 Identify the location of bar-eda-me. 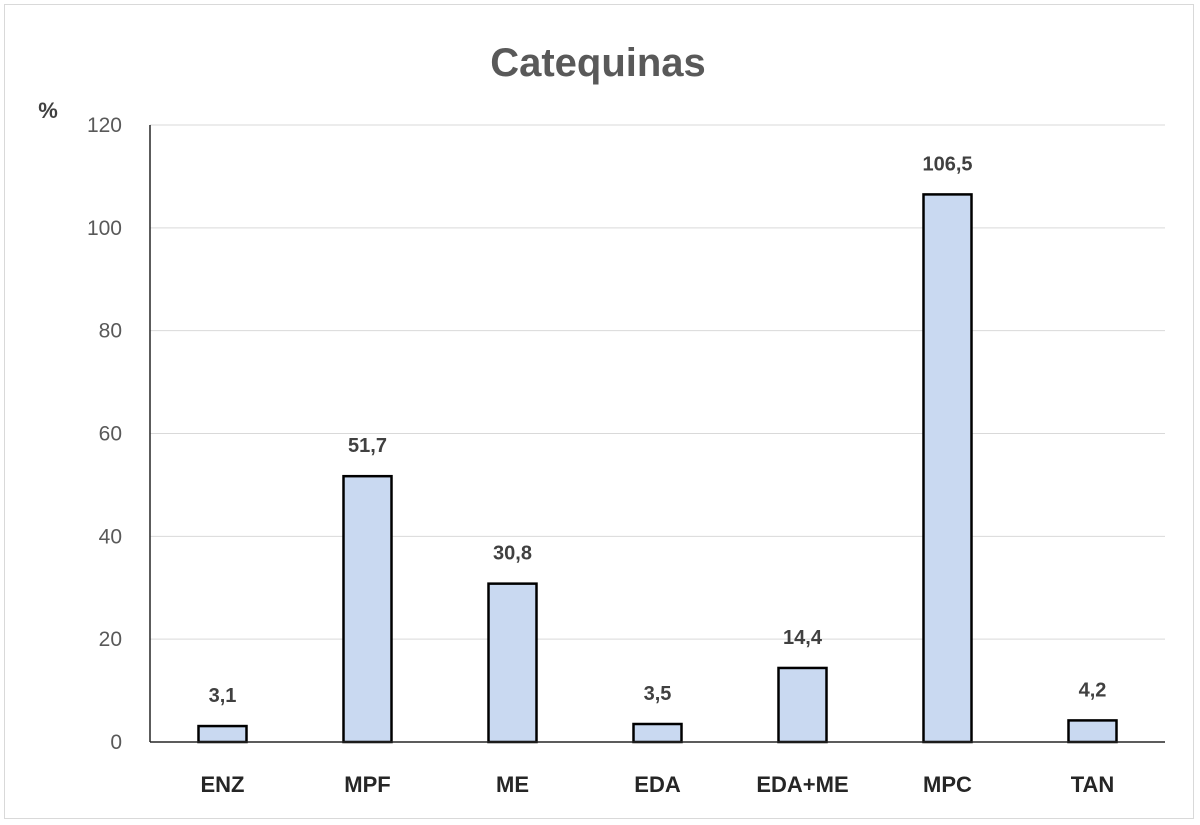
(802, 705).